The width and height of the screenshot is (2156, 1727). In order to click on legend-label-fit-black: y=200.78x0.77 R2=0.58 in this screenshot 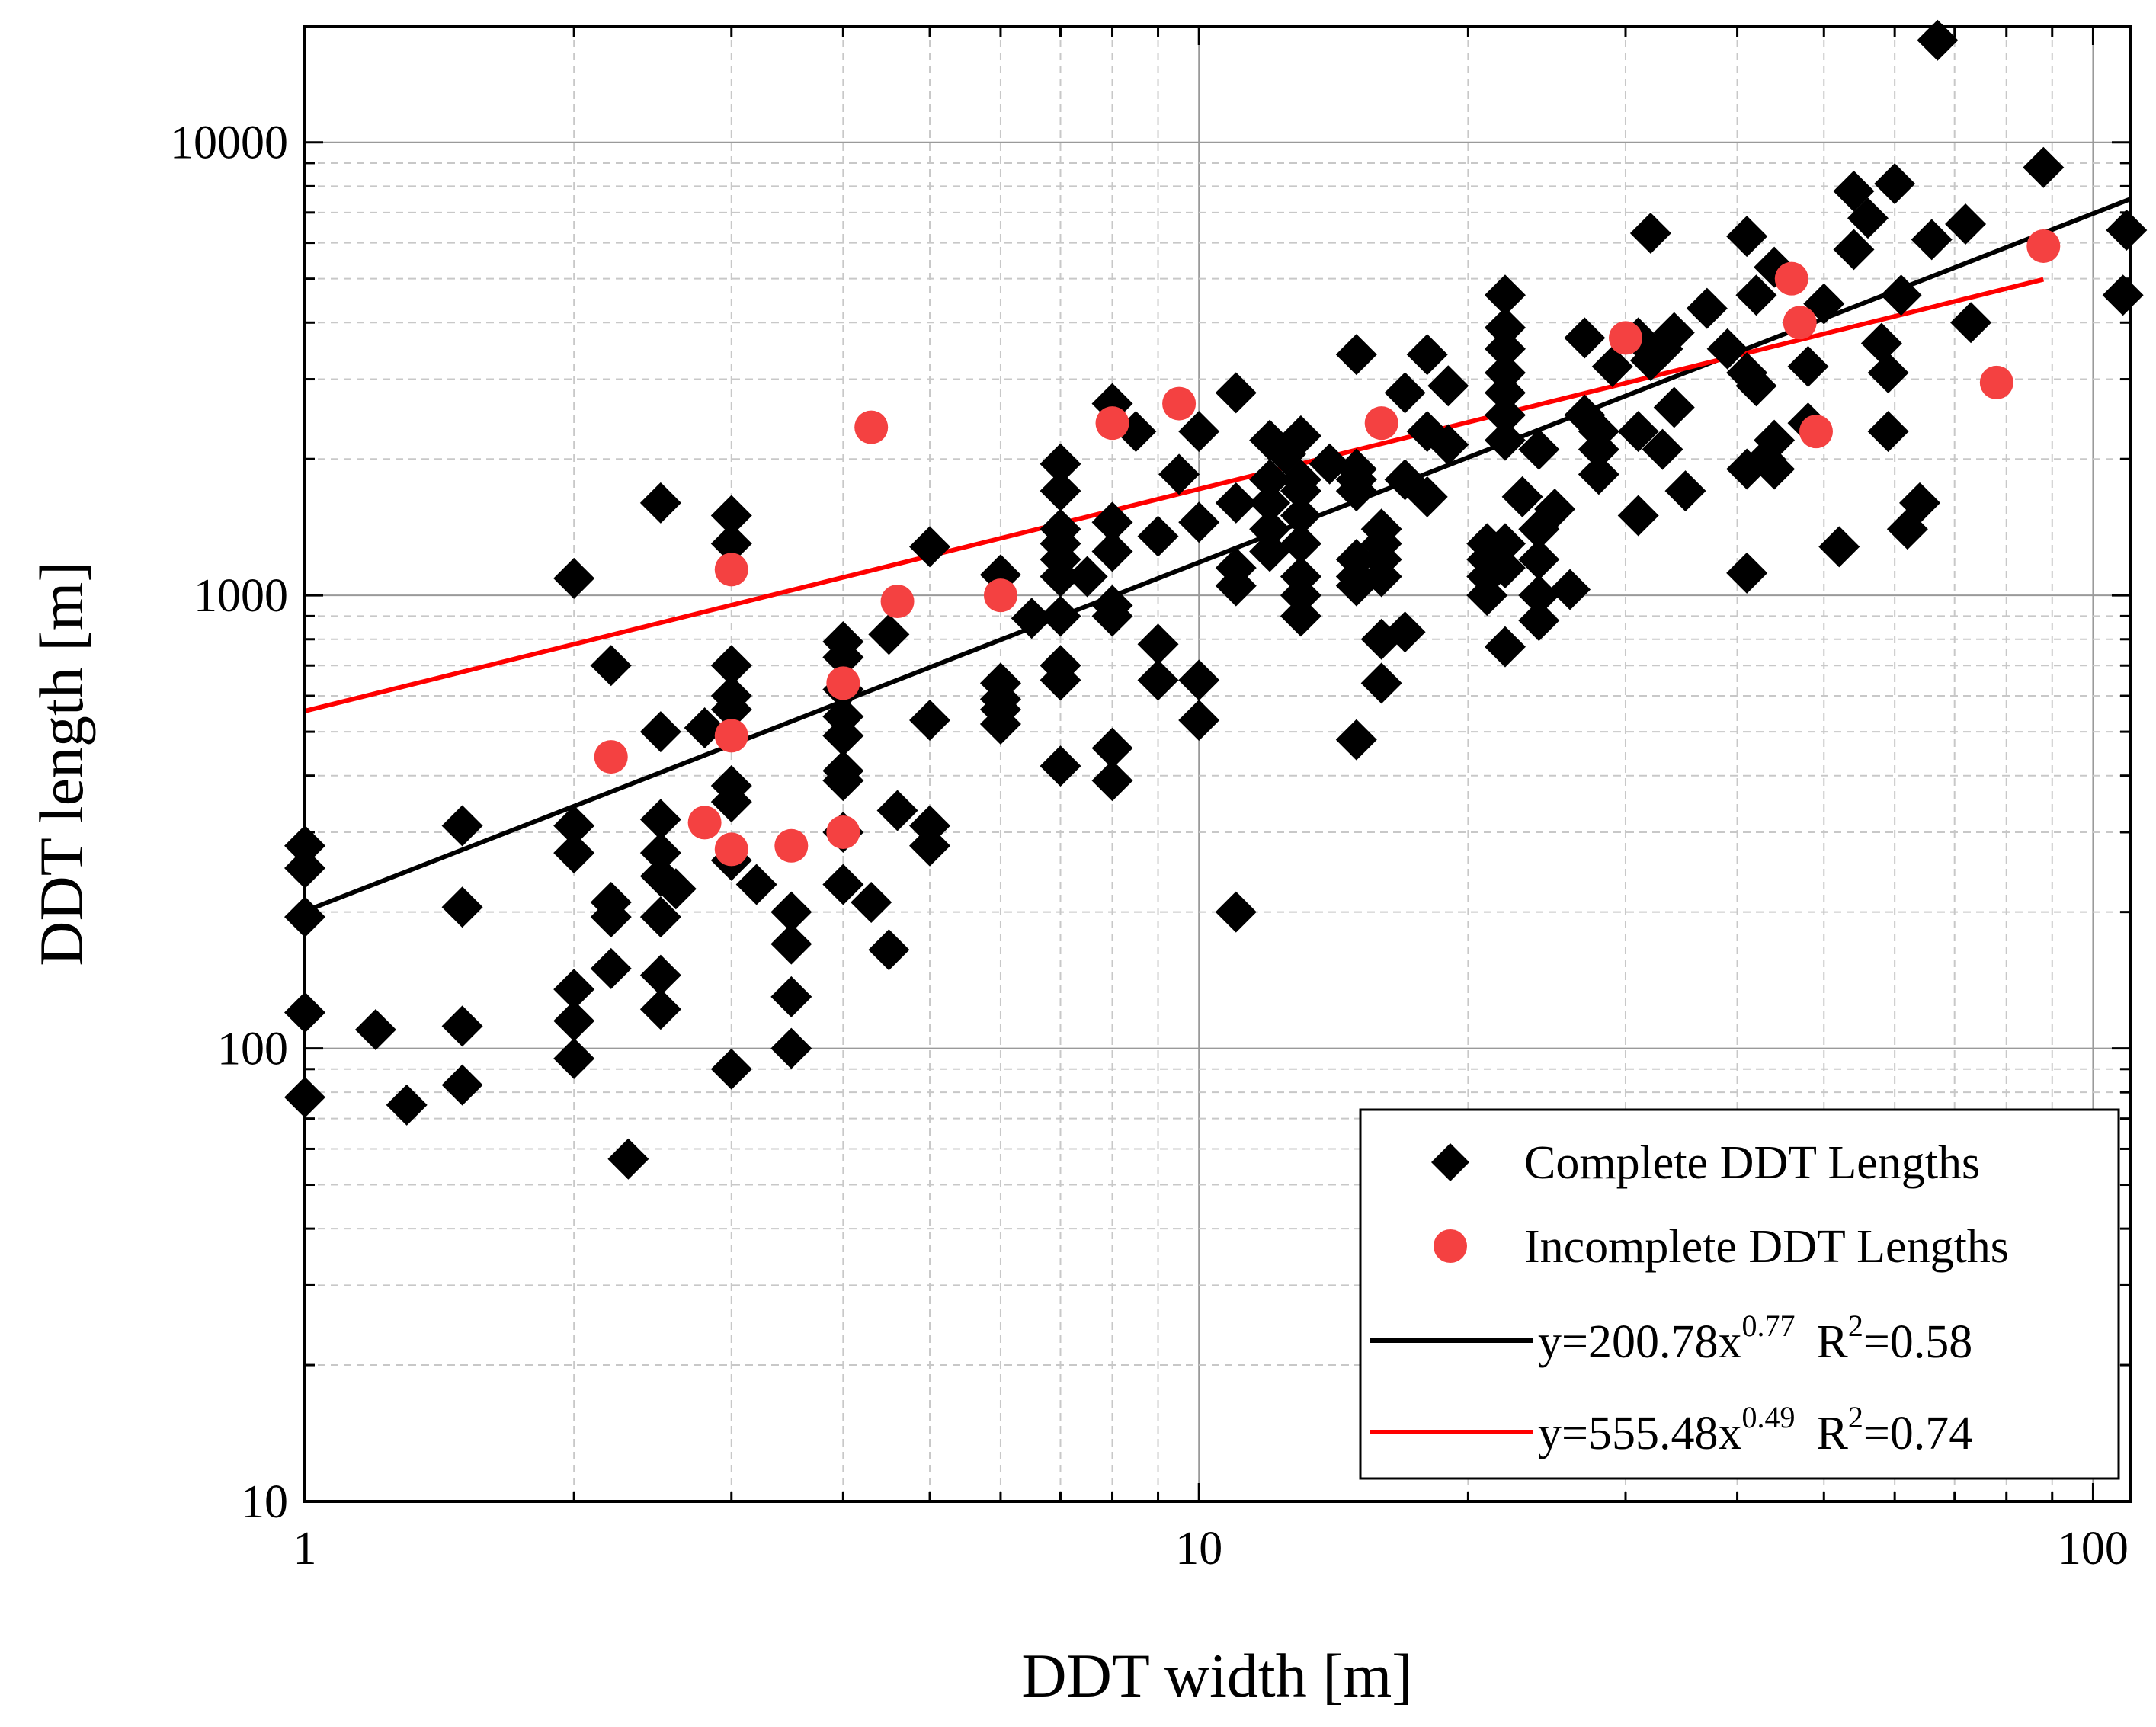, I will do `click(1755, 1338)`.